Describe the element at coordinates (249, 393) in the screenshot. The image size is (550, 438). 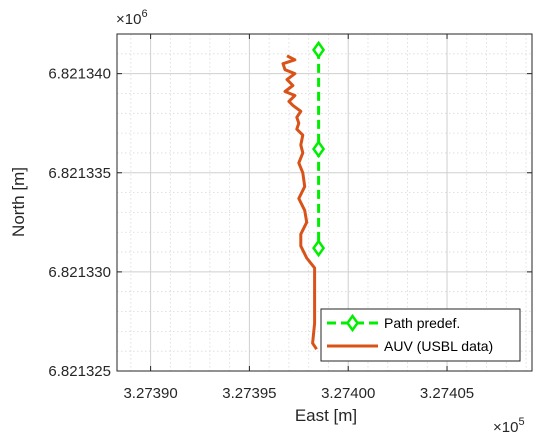
I see `x-tick-label: 3.27395` at that location.